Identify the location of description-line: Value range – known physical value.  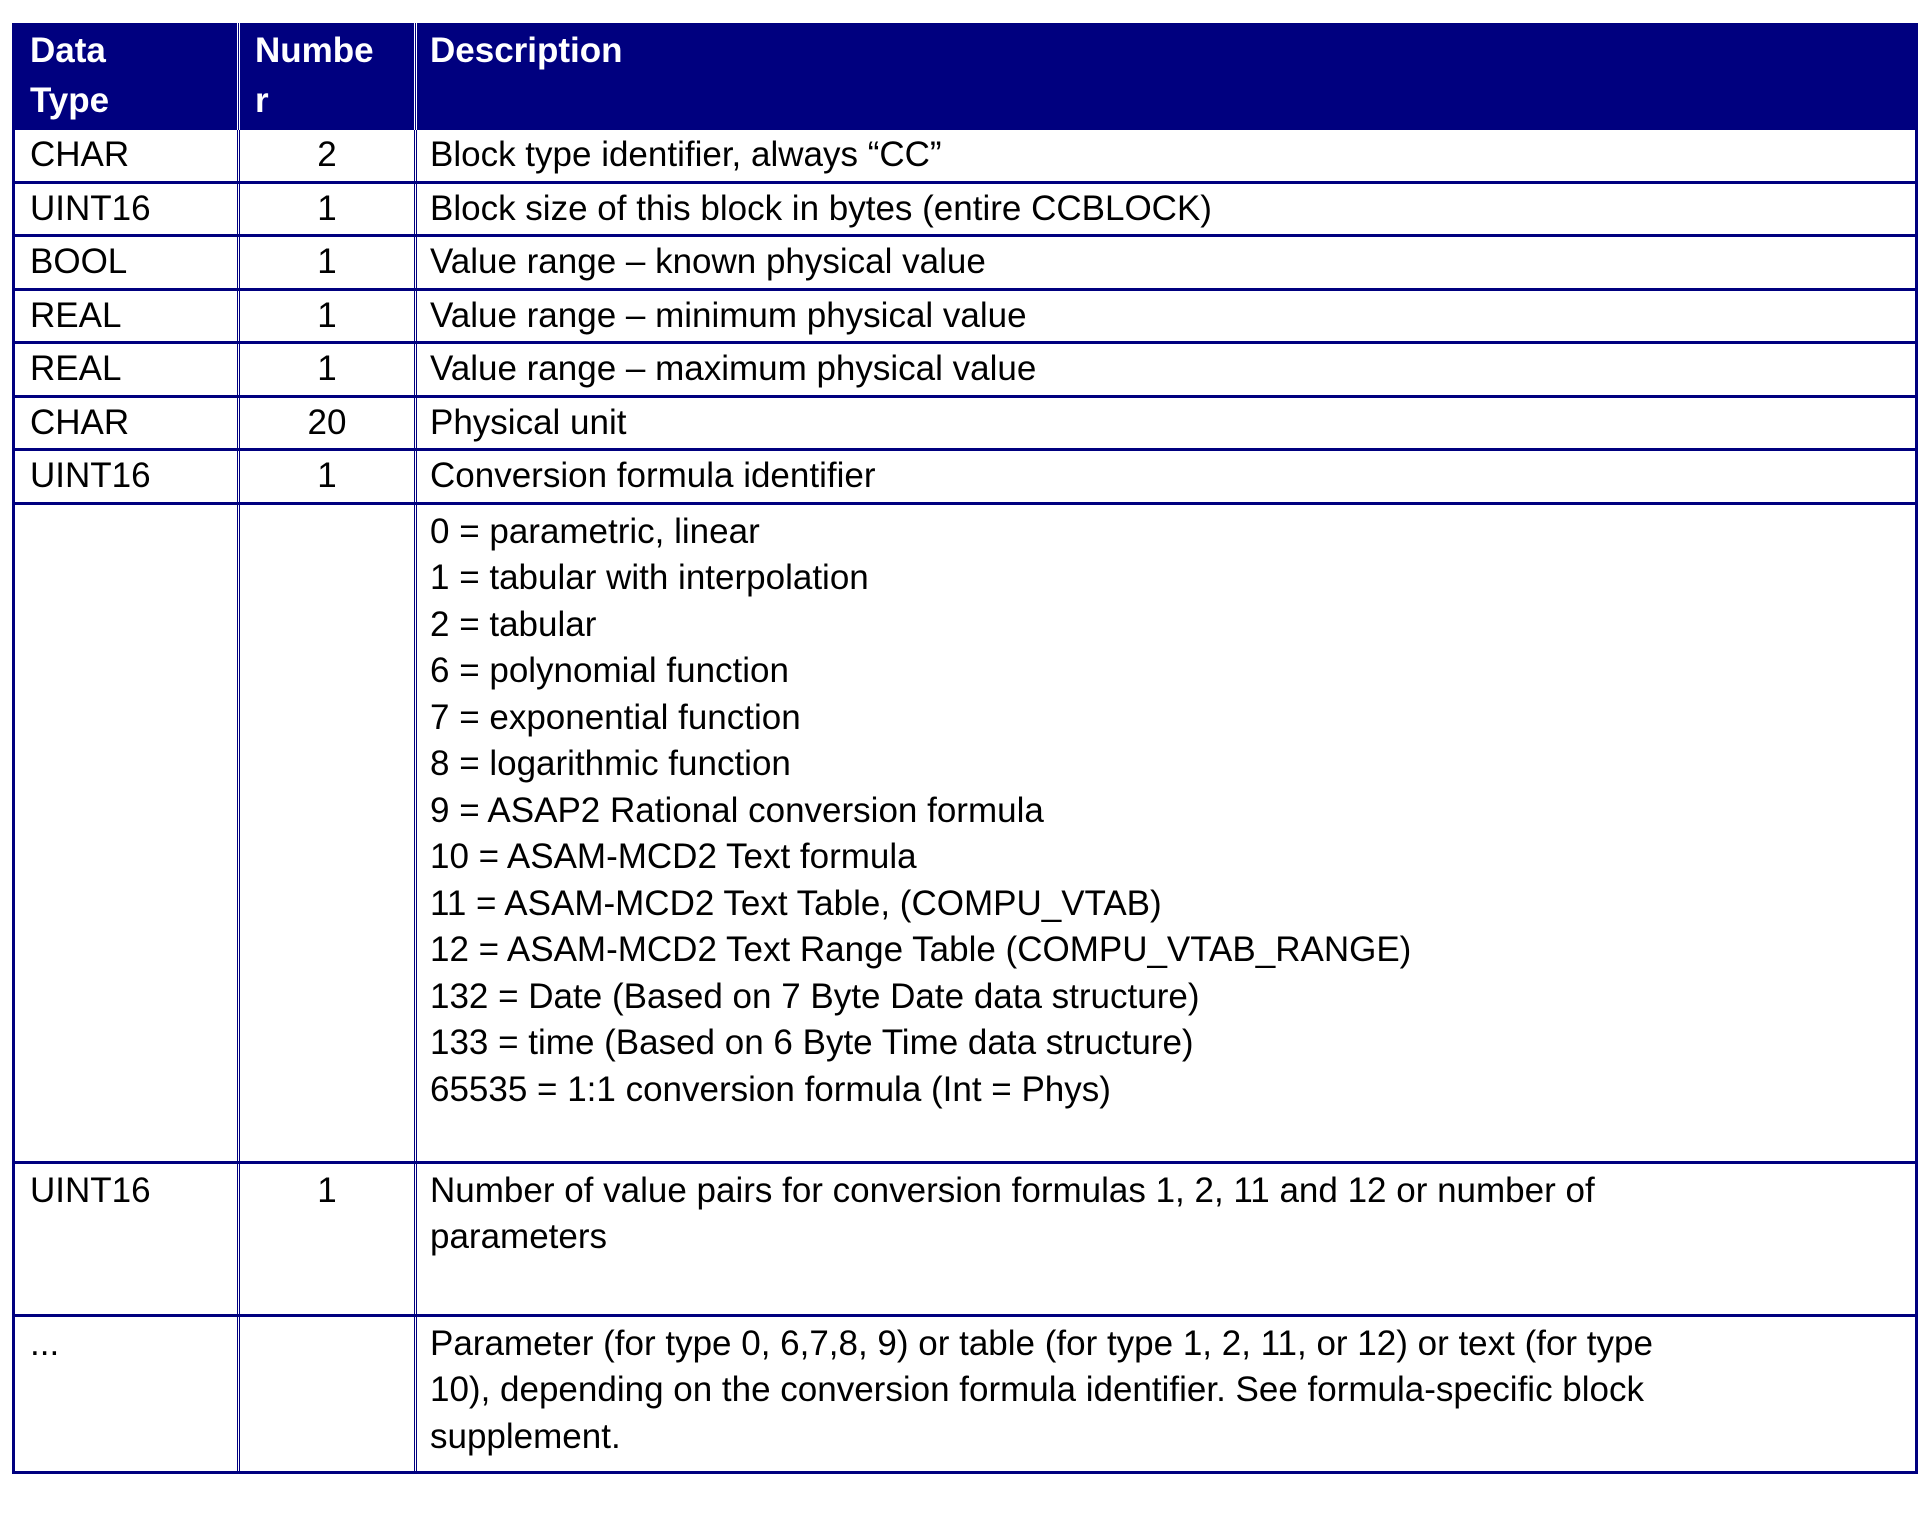
(708, 261).